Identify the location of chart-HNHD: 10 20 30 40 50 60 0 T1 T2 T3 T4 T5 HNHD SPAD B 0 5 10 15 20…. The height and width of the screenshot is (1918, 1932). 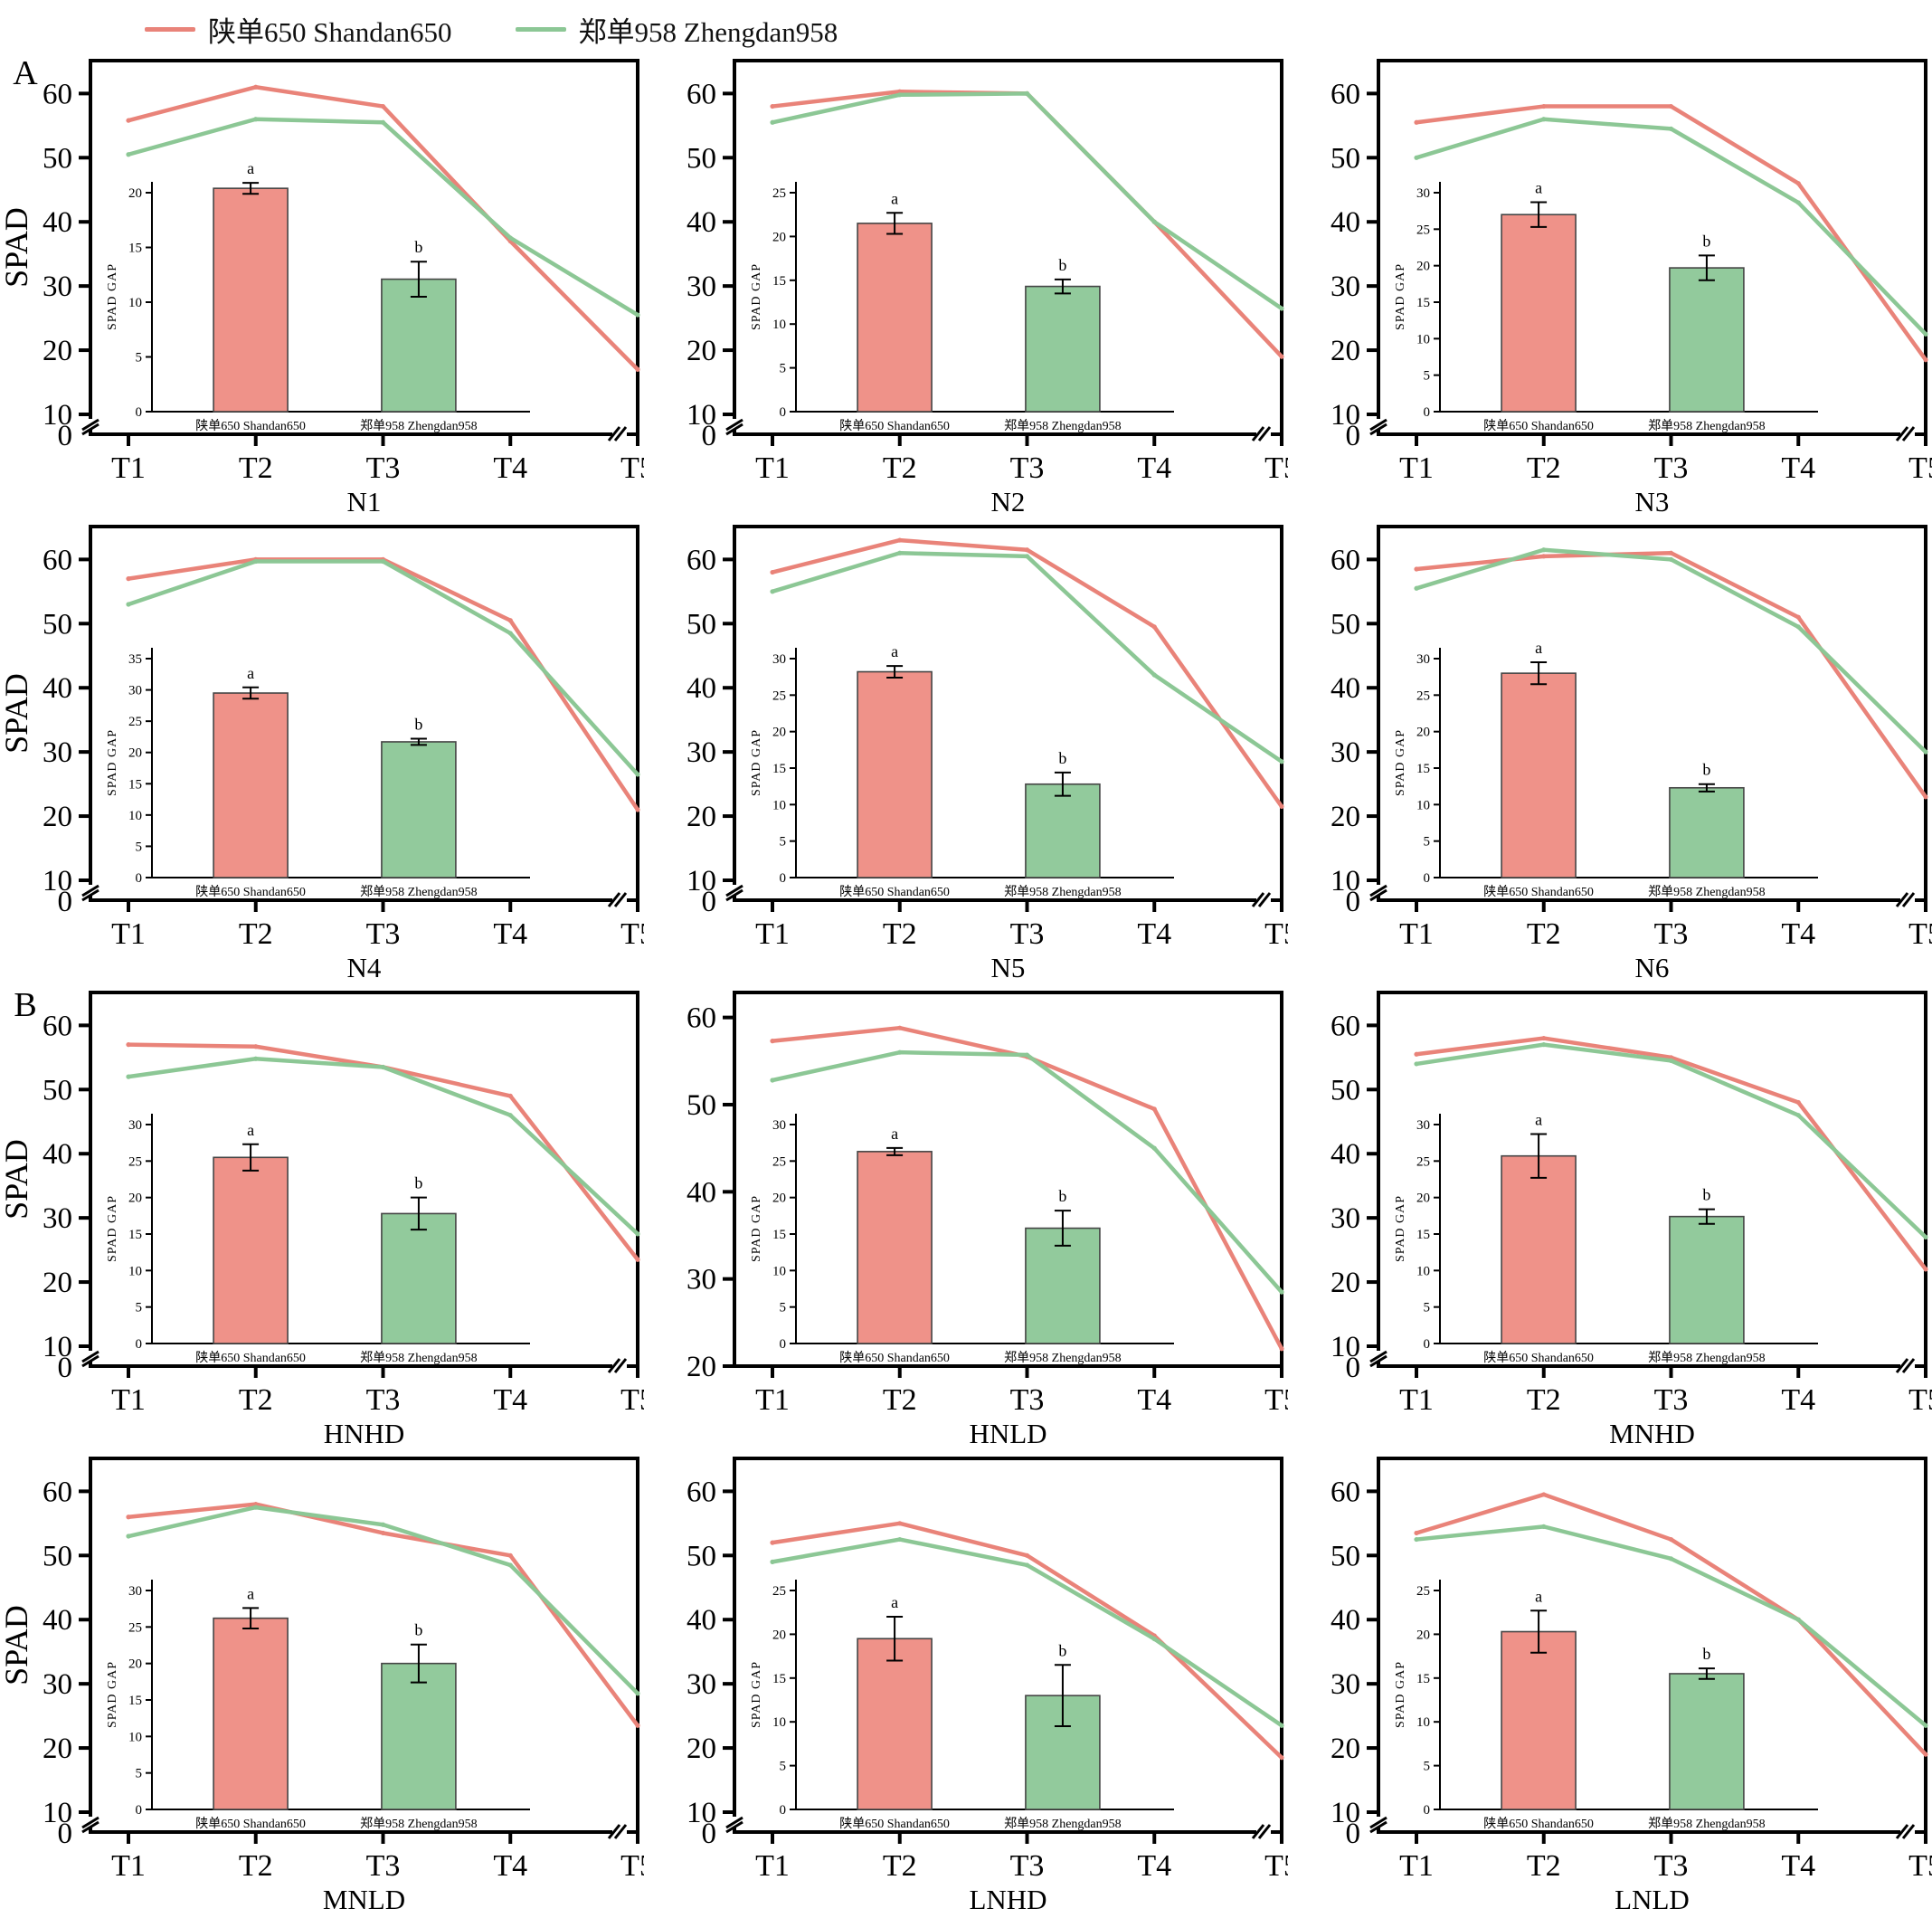
(328, 1217).